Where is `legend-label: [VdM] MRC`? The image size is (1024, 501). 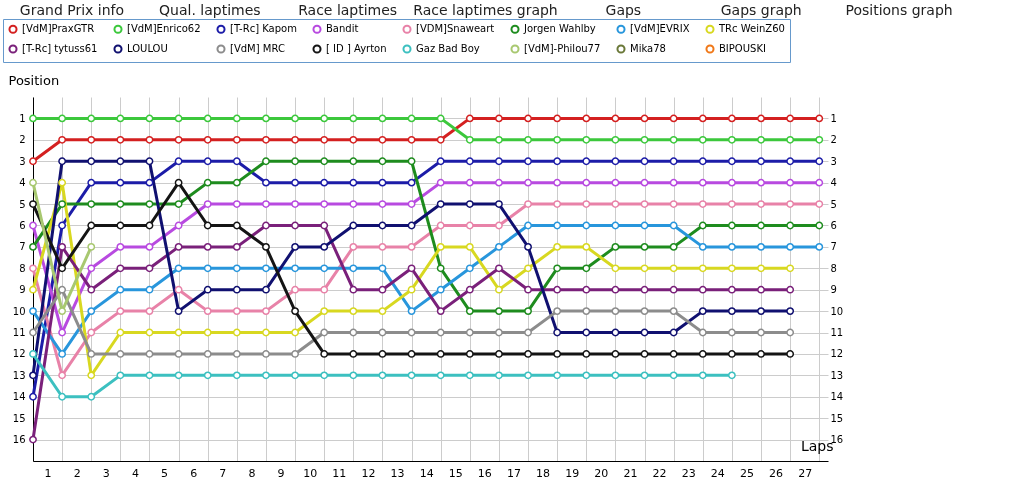 legend-label: [VdM] MRC is located at coordinates (257, 48).